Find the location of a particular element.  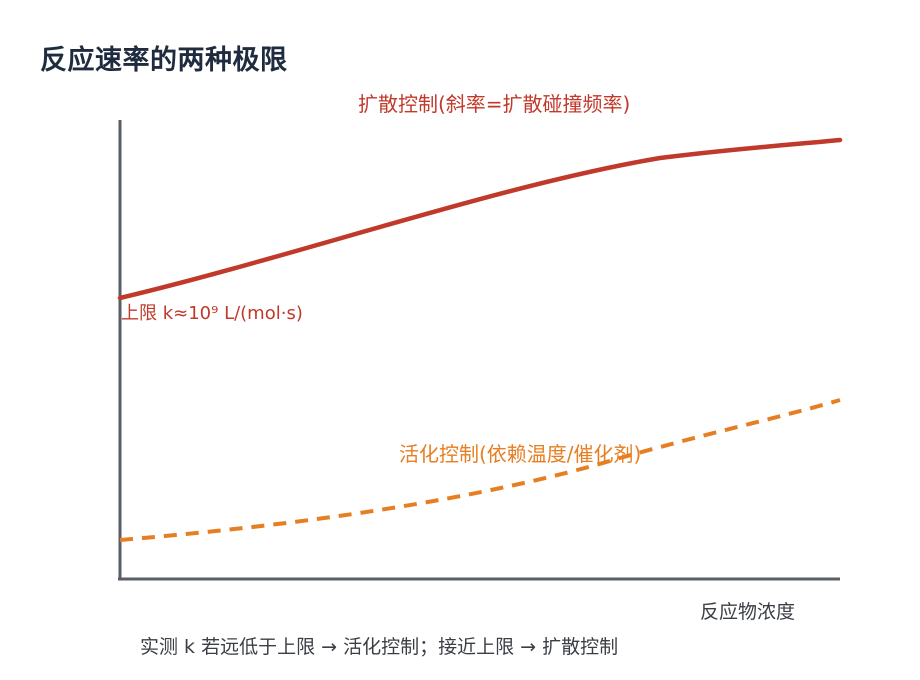

conclusion-note: 实测 k 若远低于上限 → 活化控制；接近上限 → 扩散控制 is located at coordinates (379, 647).